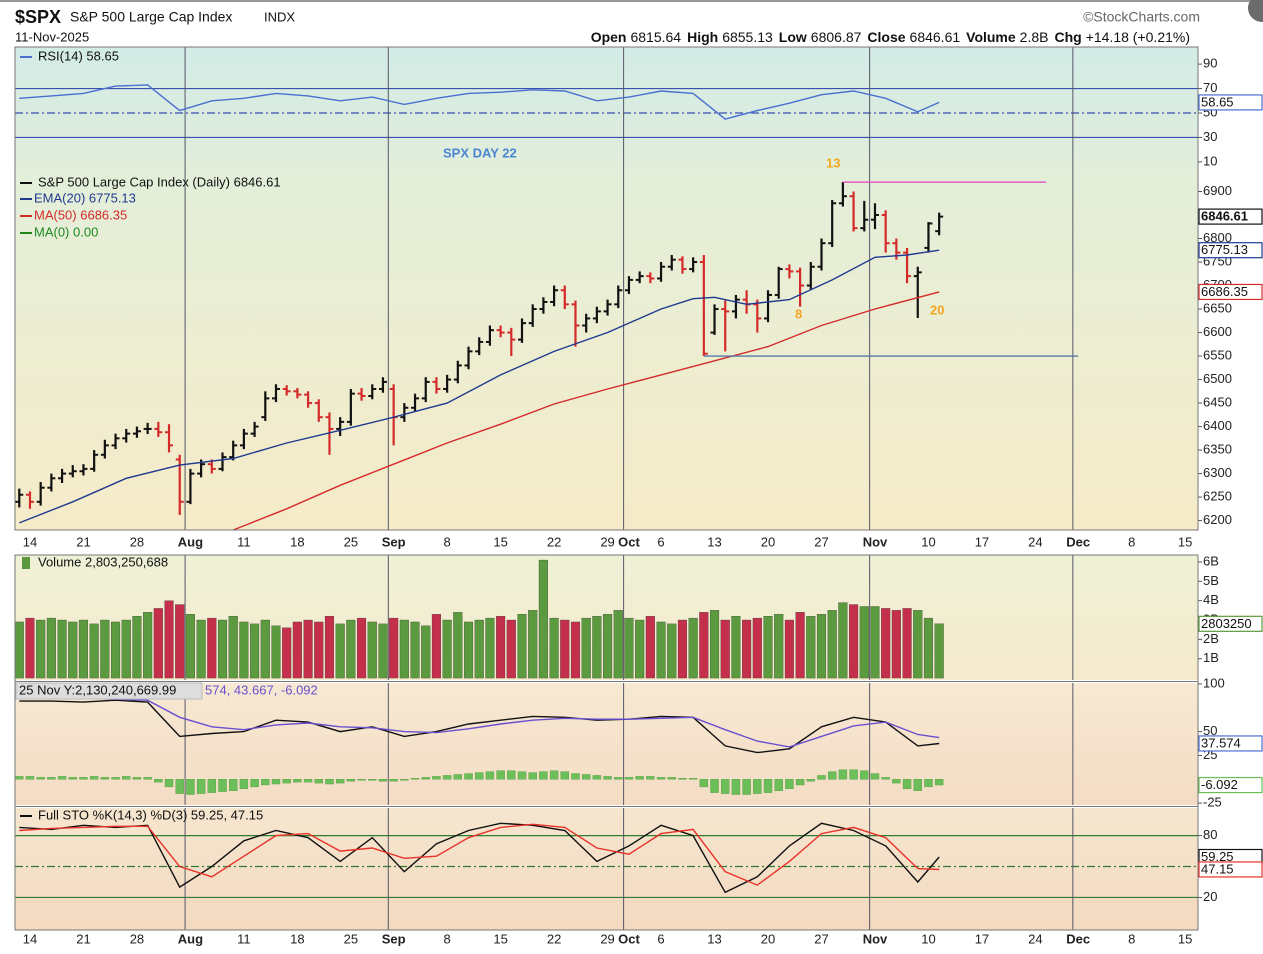 The image size is (1263, 954). I want to click on legend-entry: MA(50) 6686.35, so click(80, 214).